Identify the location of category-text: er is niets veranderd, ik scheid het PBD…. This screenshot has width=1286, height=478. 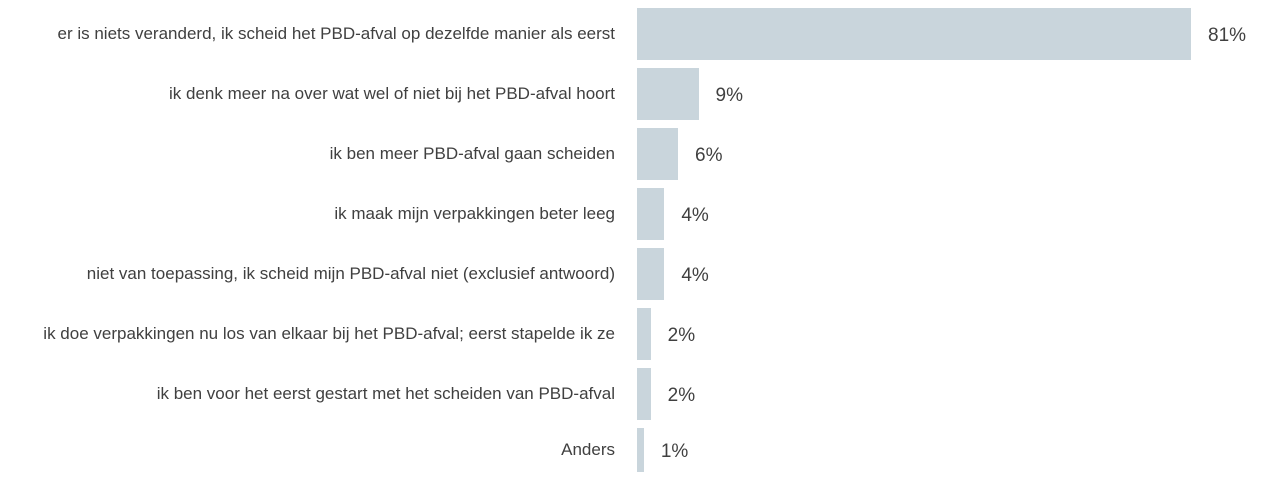
(336, 33).